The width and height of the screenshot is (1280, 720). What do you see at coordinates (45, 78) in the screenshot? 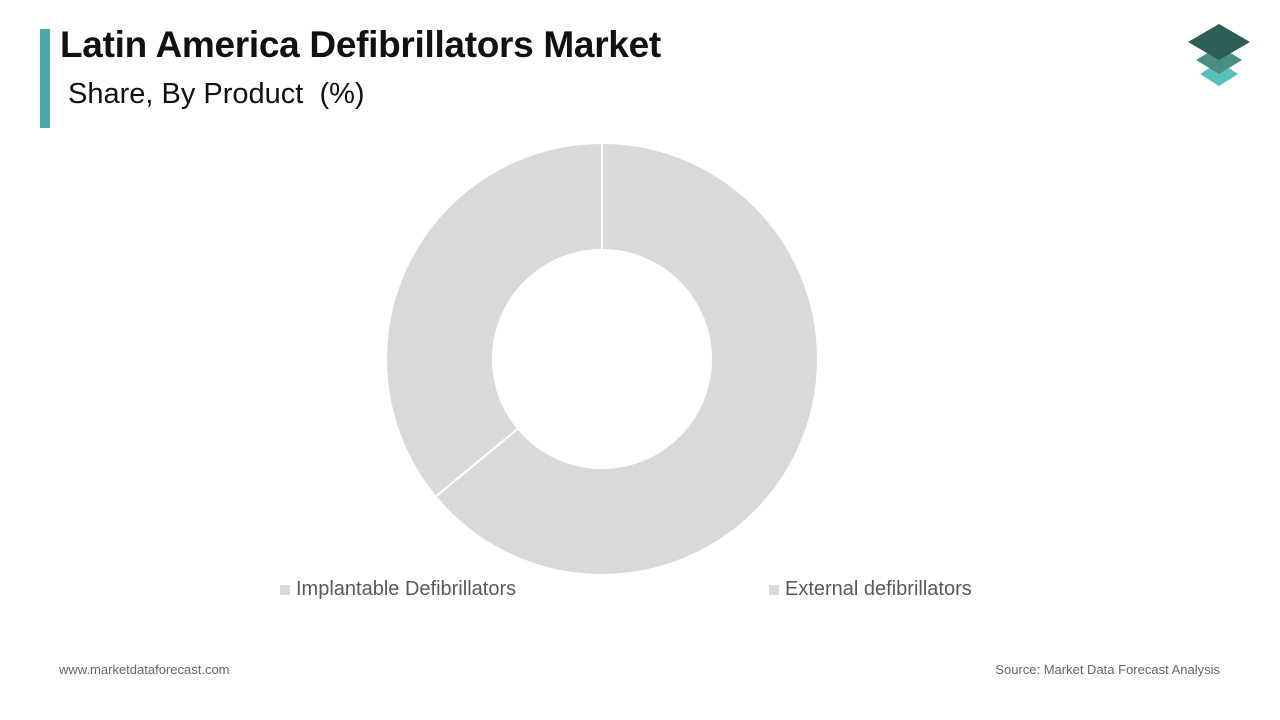
I see `title-accent-bar` at bounding box center [45, 78].